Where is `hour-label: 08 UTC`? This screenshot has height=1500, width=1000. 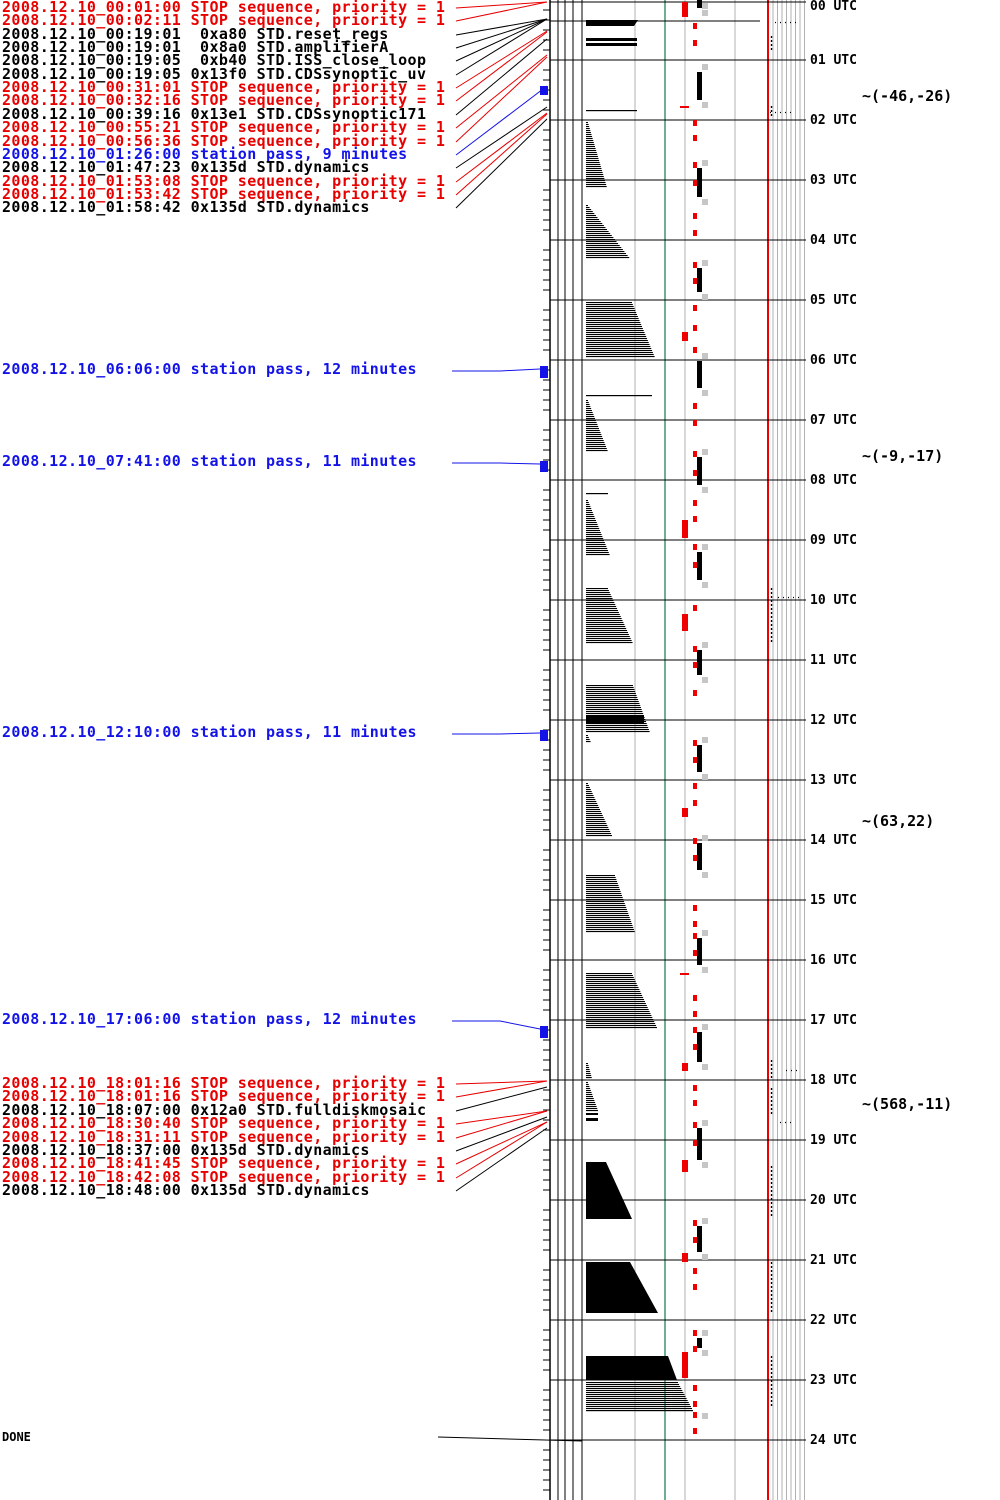 hour-label: 08 UTC is located at coordinates (833, 480).